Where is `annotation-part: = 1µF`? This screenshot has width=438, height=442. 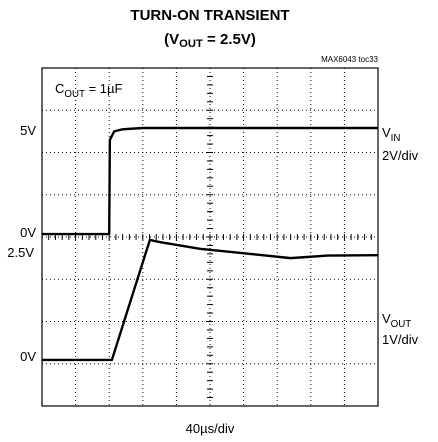 annotation-part: = 1µF is located at coordinates (104, 88).